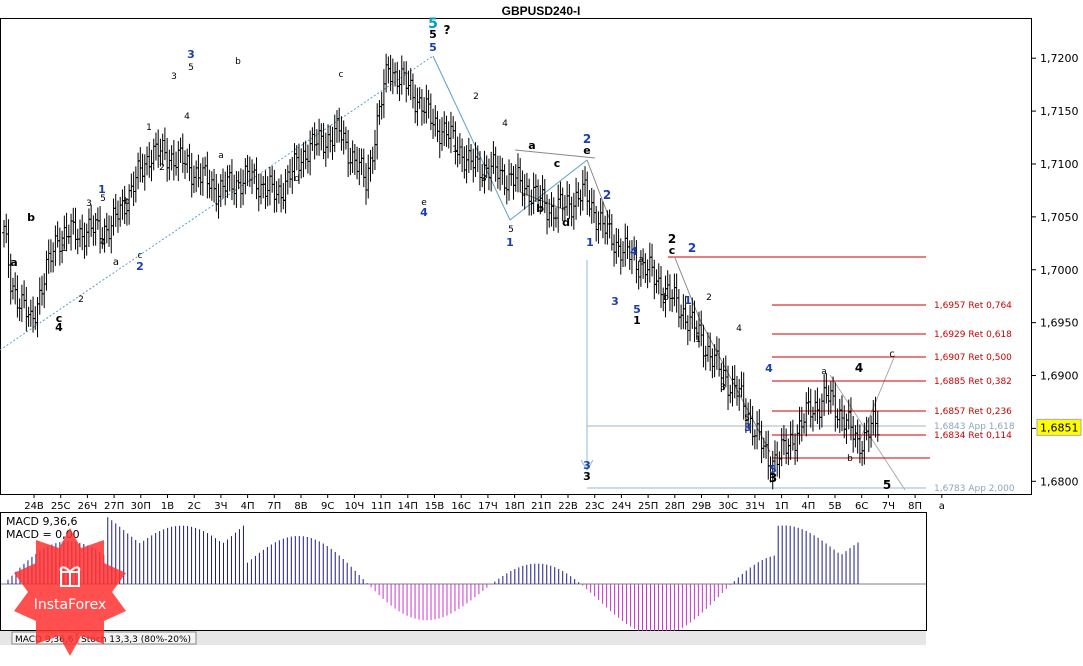  Describe the element at coordinates (973, 335) in the screenshot. I see `fib-level-label: 1,6929 Ret 0,618` at that location.